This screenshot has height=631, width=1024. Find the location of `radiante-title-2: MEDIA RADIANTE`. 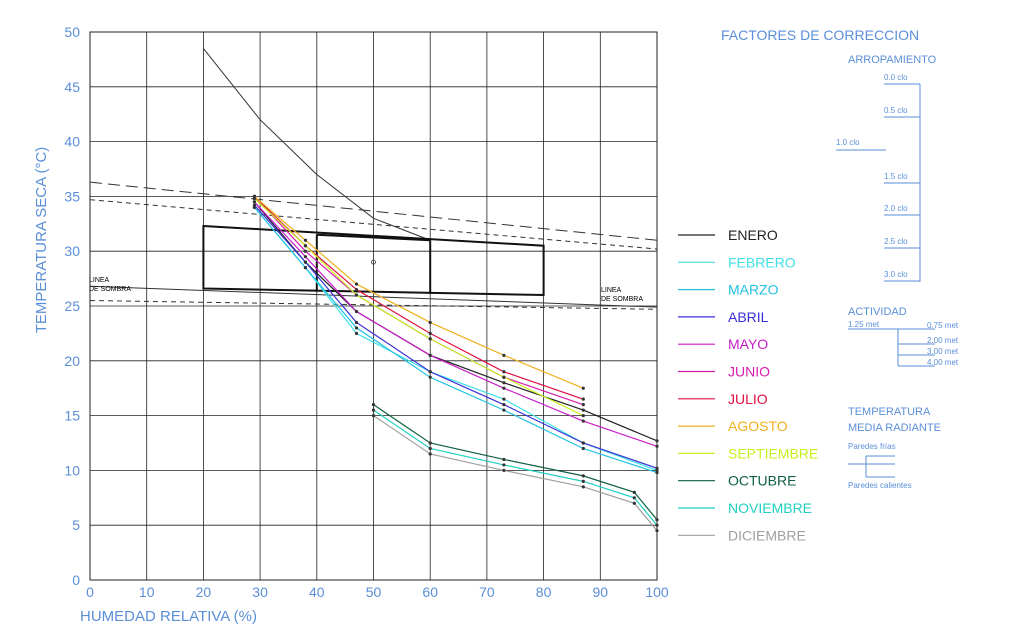

radiante-title-2: MEDIA RADIANTE is located at coordinates (894, 428).